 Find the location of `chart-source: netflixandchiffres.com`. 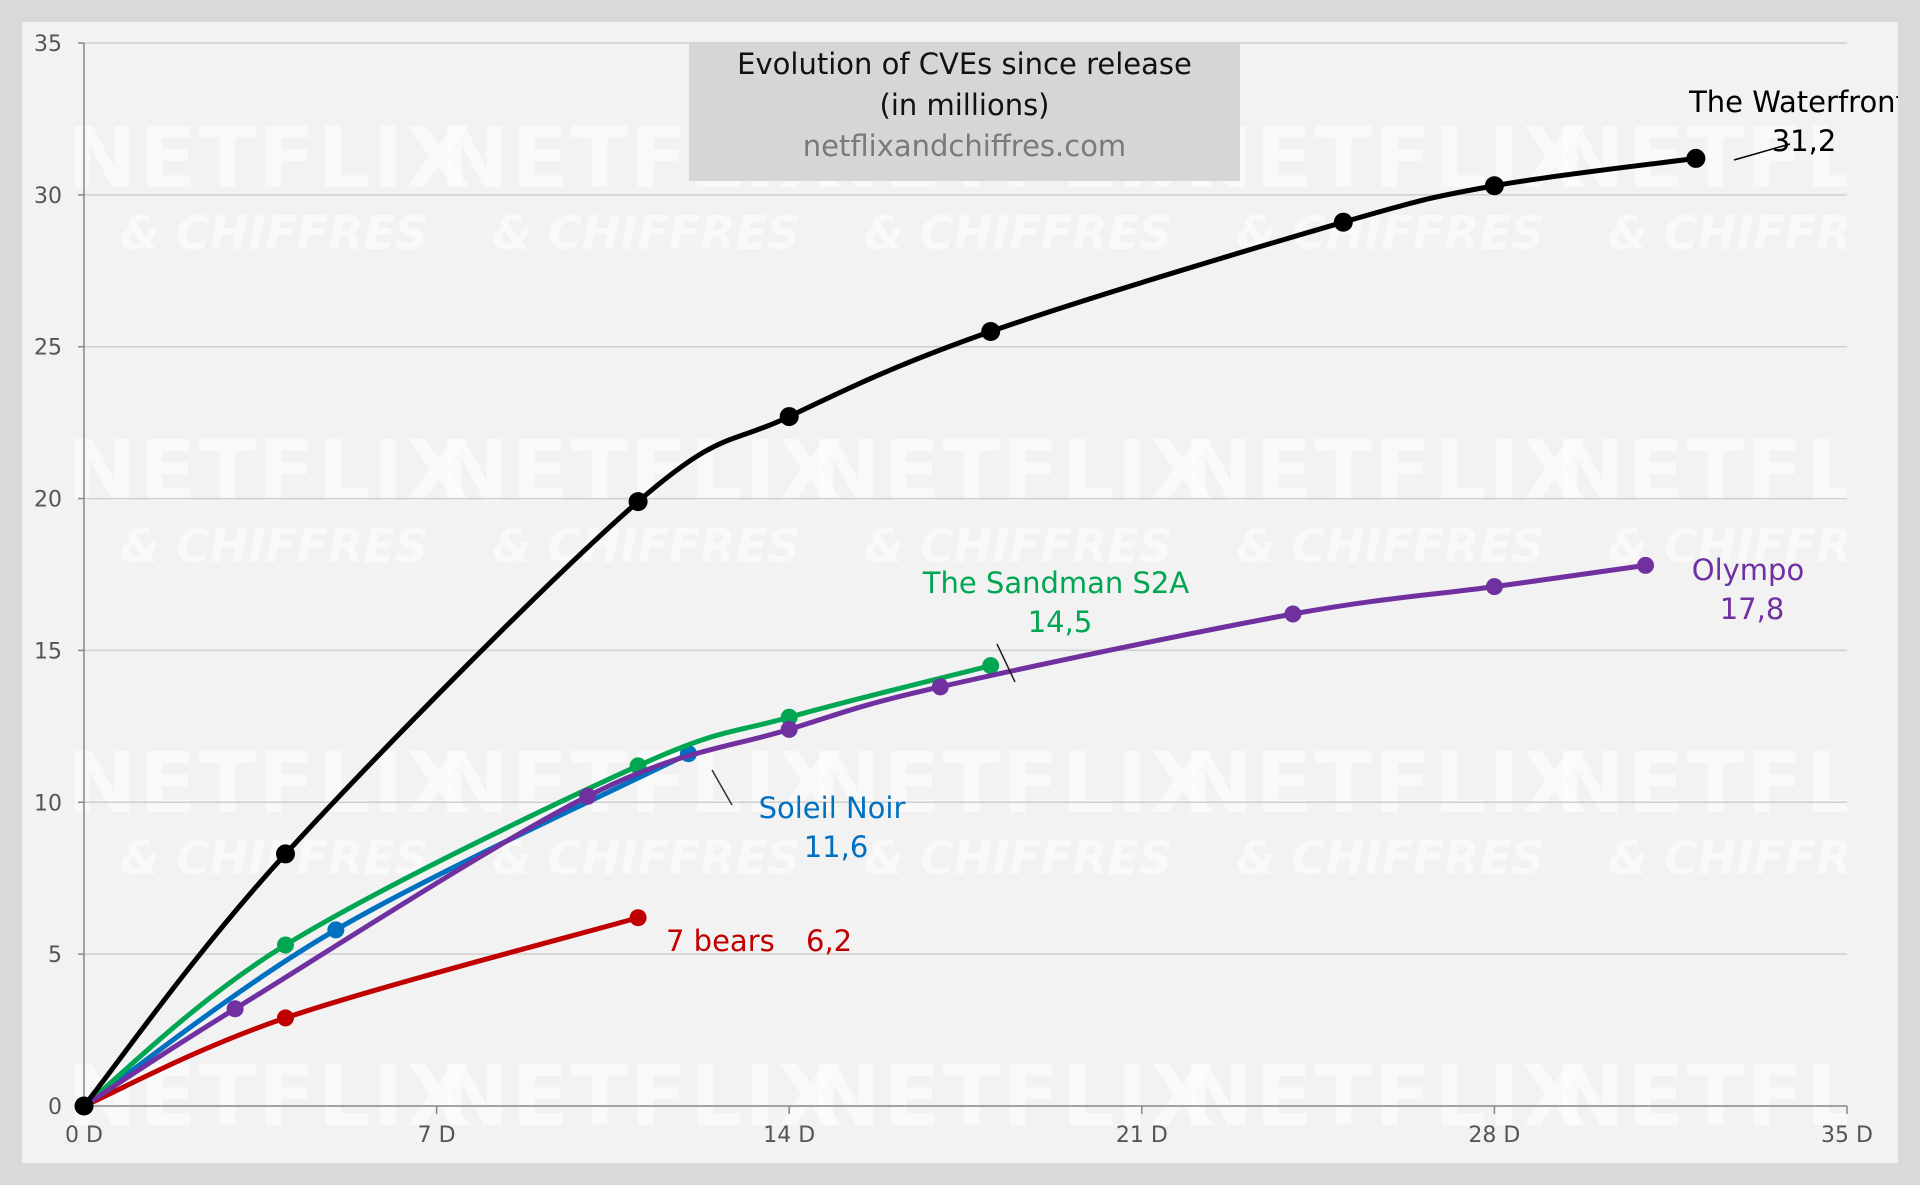

chart-source: netflixandchiffres.com is located at coordinates (964, 146).